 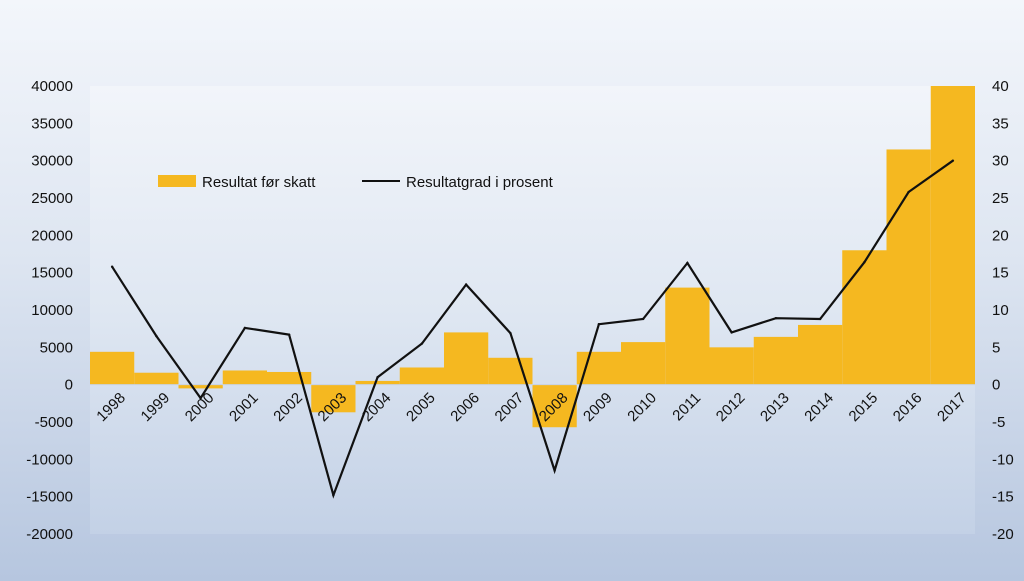 I want to click on y-right-tick-label: -10, so click(x=1003, y=459).